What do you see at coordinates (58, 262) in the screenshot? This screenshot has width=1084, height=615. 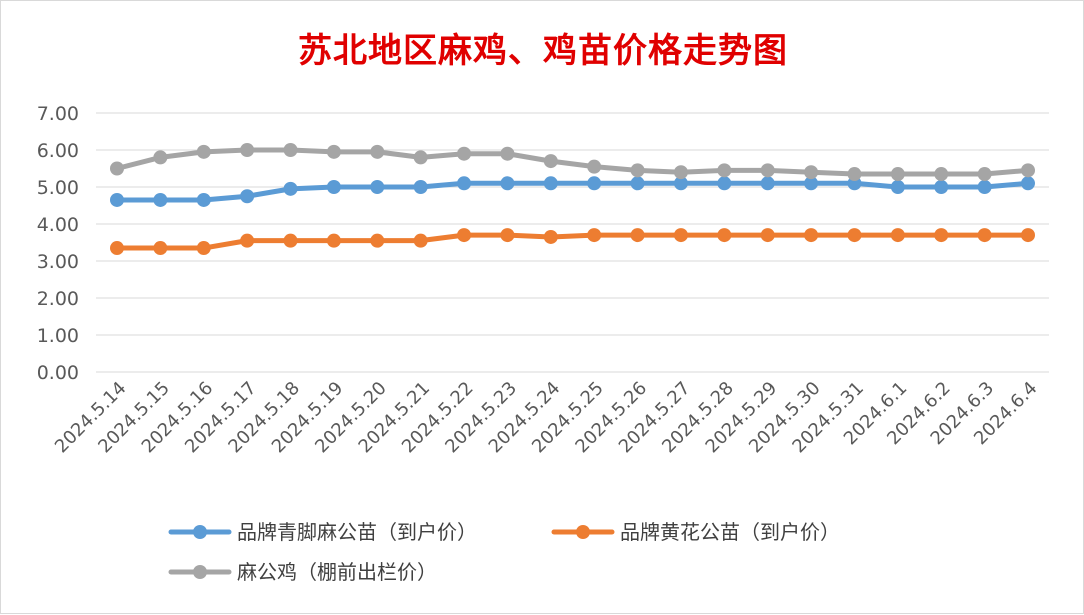 I see `y-tick-label: 3.00` at bounding box center [58, 262].